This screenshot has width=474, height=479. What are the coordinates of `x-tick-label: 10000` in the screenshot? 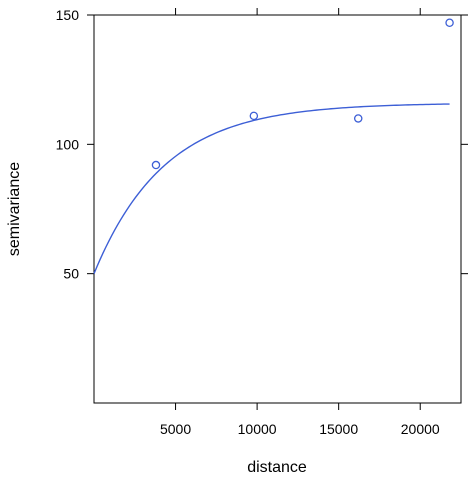 It's located at (257, 429).